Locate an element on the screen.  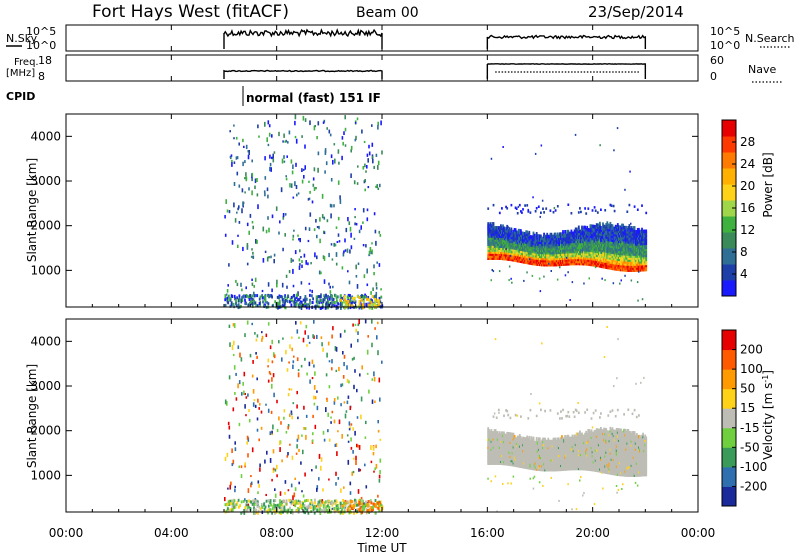
colorbar-tick-label: 4 is located at coordinates (744, 274).